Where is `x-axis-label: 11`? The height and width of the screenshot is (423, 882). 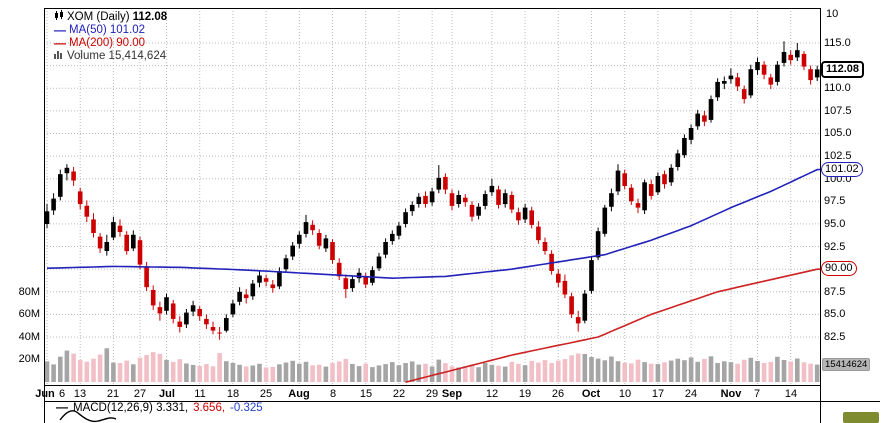
x-axis-label: 11 is located at coordinates (200, 394).